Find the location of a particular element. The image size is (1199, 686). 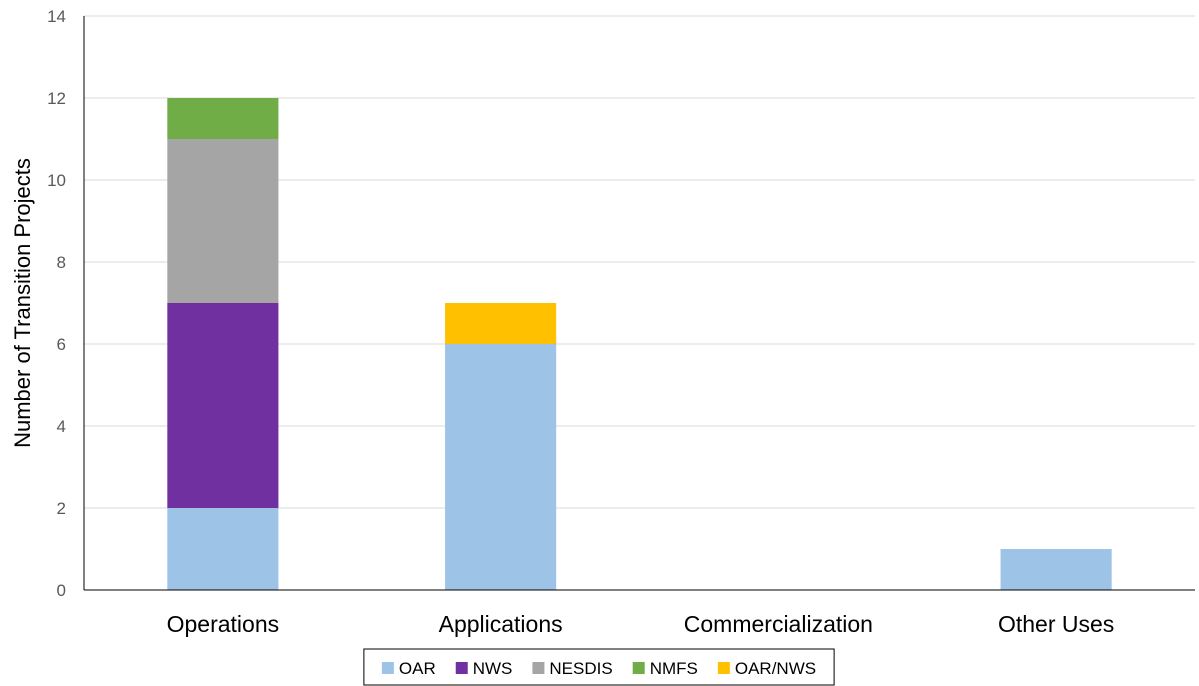

legend-label: NWS is located at coordinates (493, 668).